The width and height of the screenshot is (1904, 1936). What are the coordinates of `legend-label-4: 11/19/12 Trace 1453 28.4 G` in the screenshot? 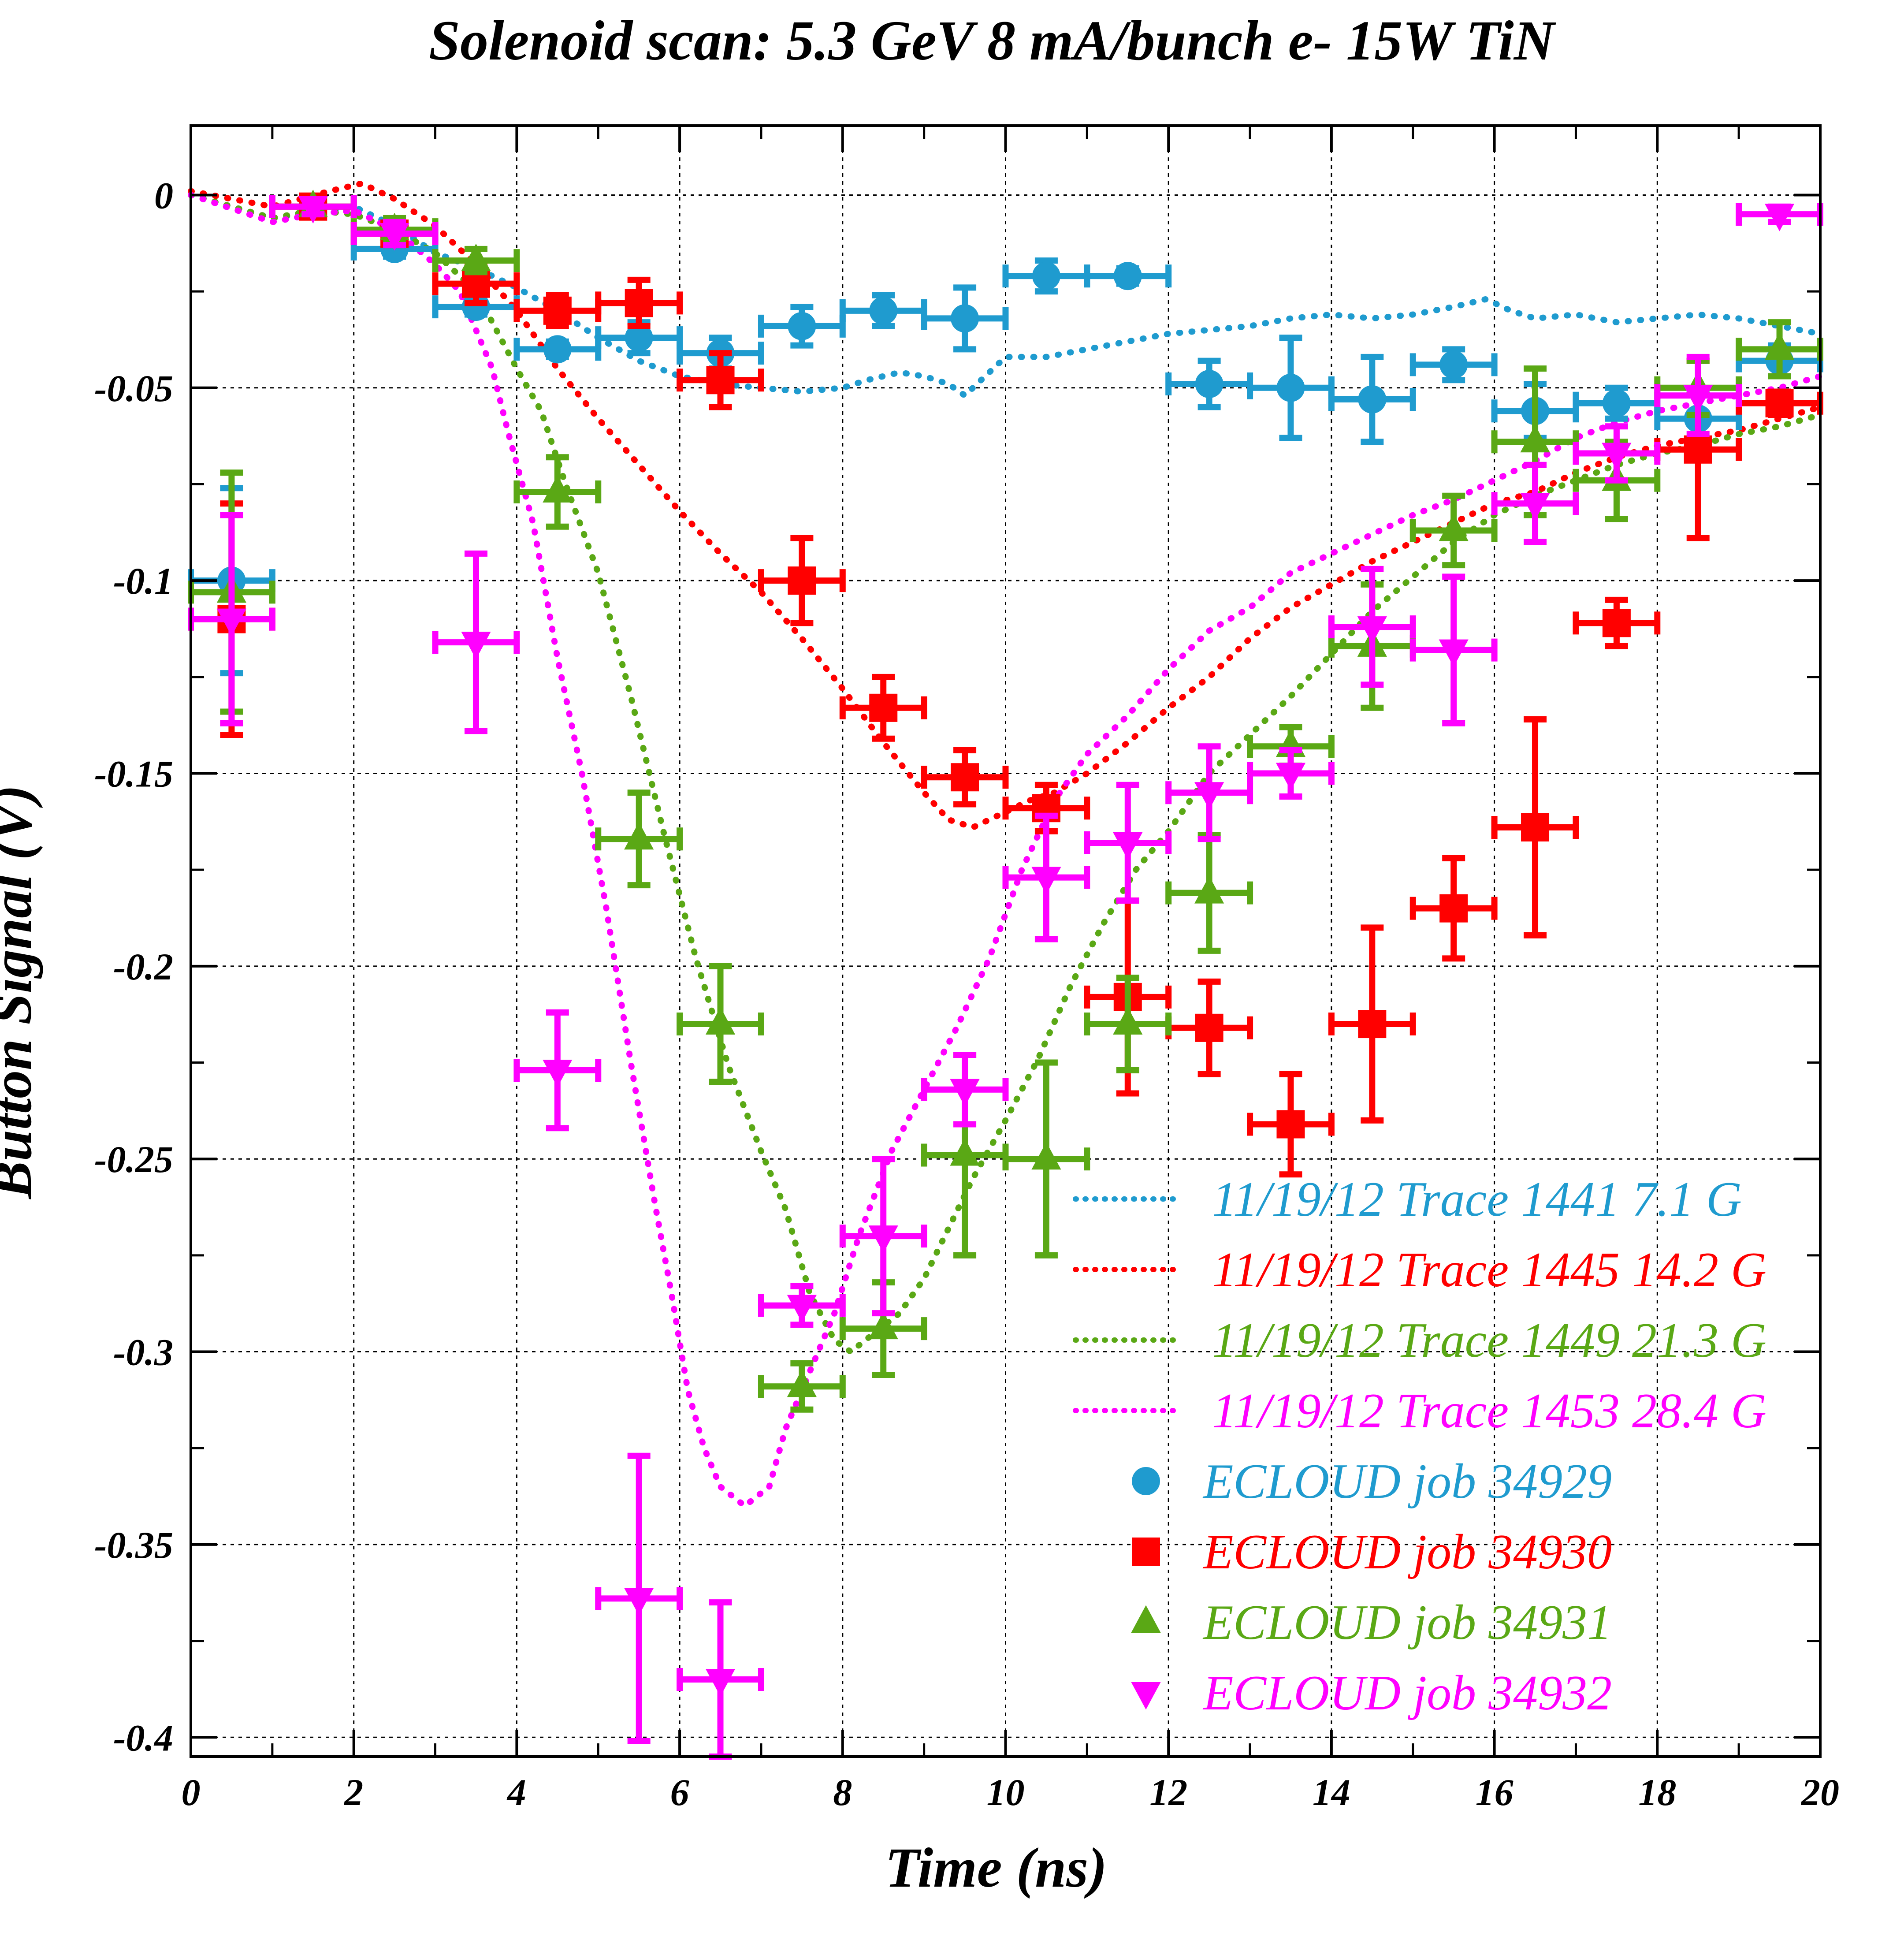 It's located at (1489, 1411).